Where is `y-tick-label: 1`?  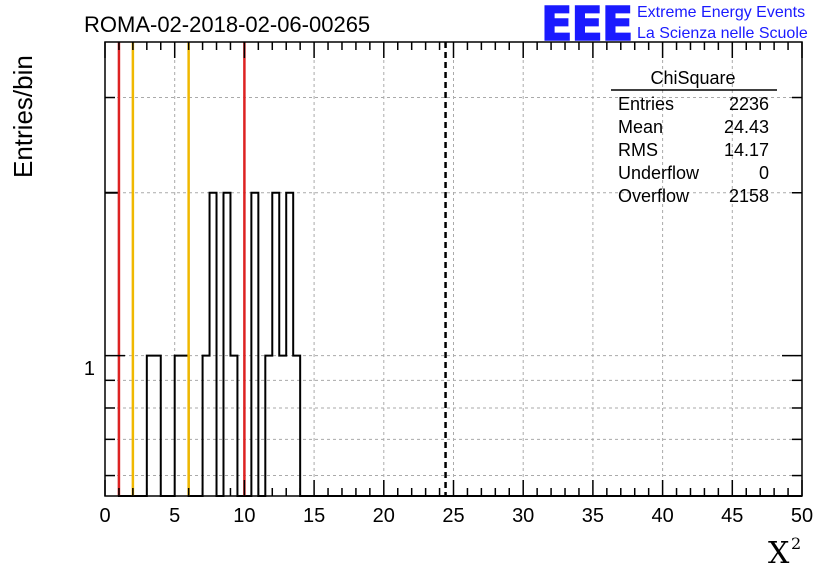 y-tick-label: 1 is located at coordinates (89, 369).